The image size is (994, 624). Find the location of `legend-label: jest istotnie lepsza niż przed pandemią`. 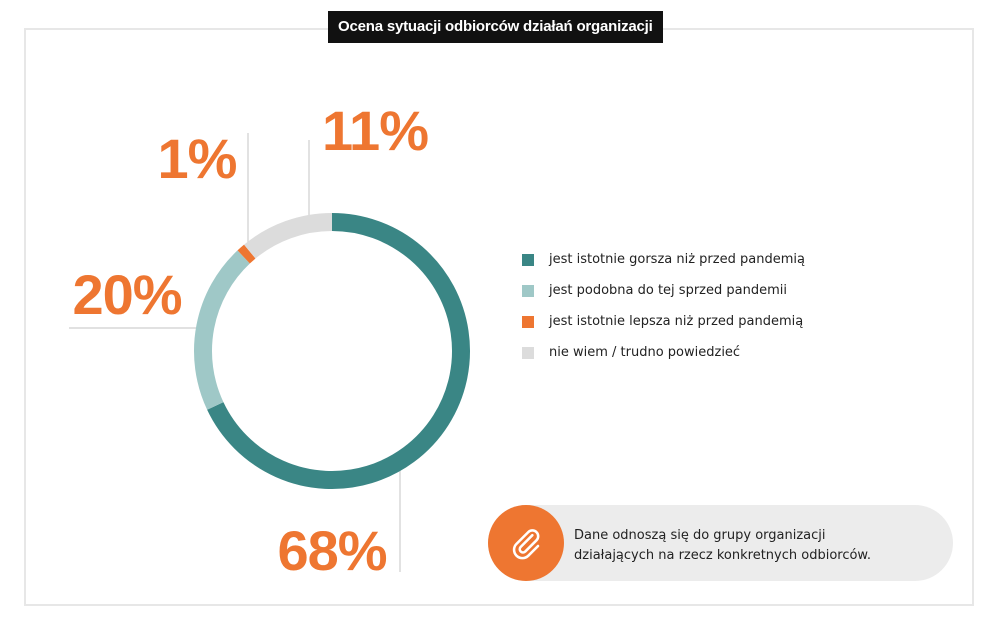

legend-label: jest istotnie lepsza niż przed pandemią is located at coordinates (676, 321).